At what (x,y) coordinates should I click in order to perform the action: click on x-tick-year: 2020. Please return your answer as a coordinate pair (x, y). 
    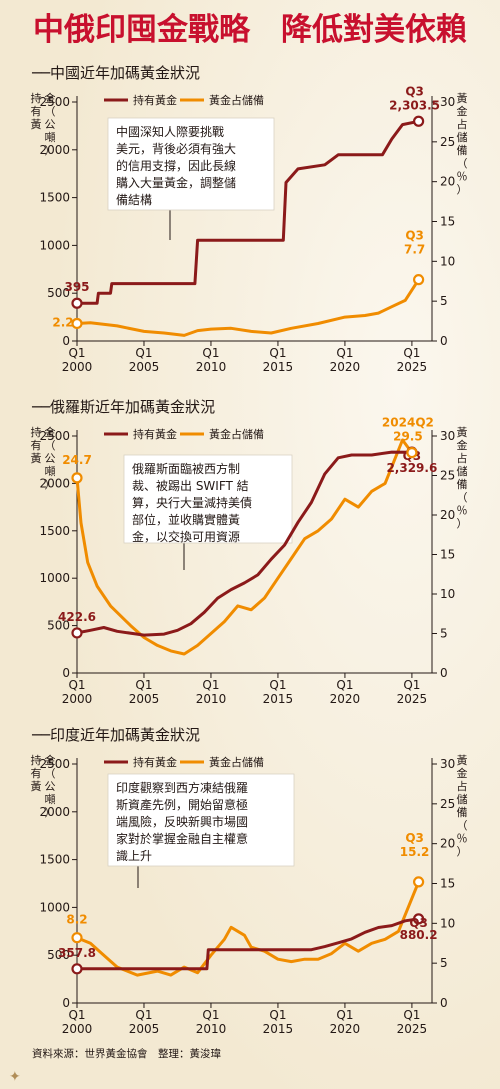
    Looking at the image, I should click on (345, 1029).